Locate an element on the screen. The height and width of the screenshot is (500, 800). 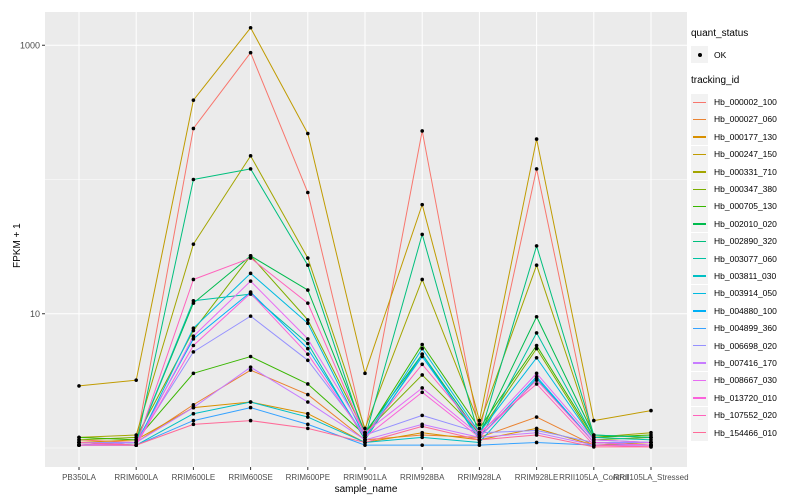
legend-entry: Hb_003811_030 is located at coordinates (745, 276).